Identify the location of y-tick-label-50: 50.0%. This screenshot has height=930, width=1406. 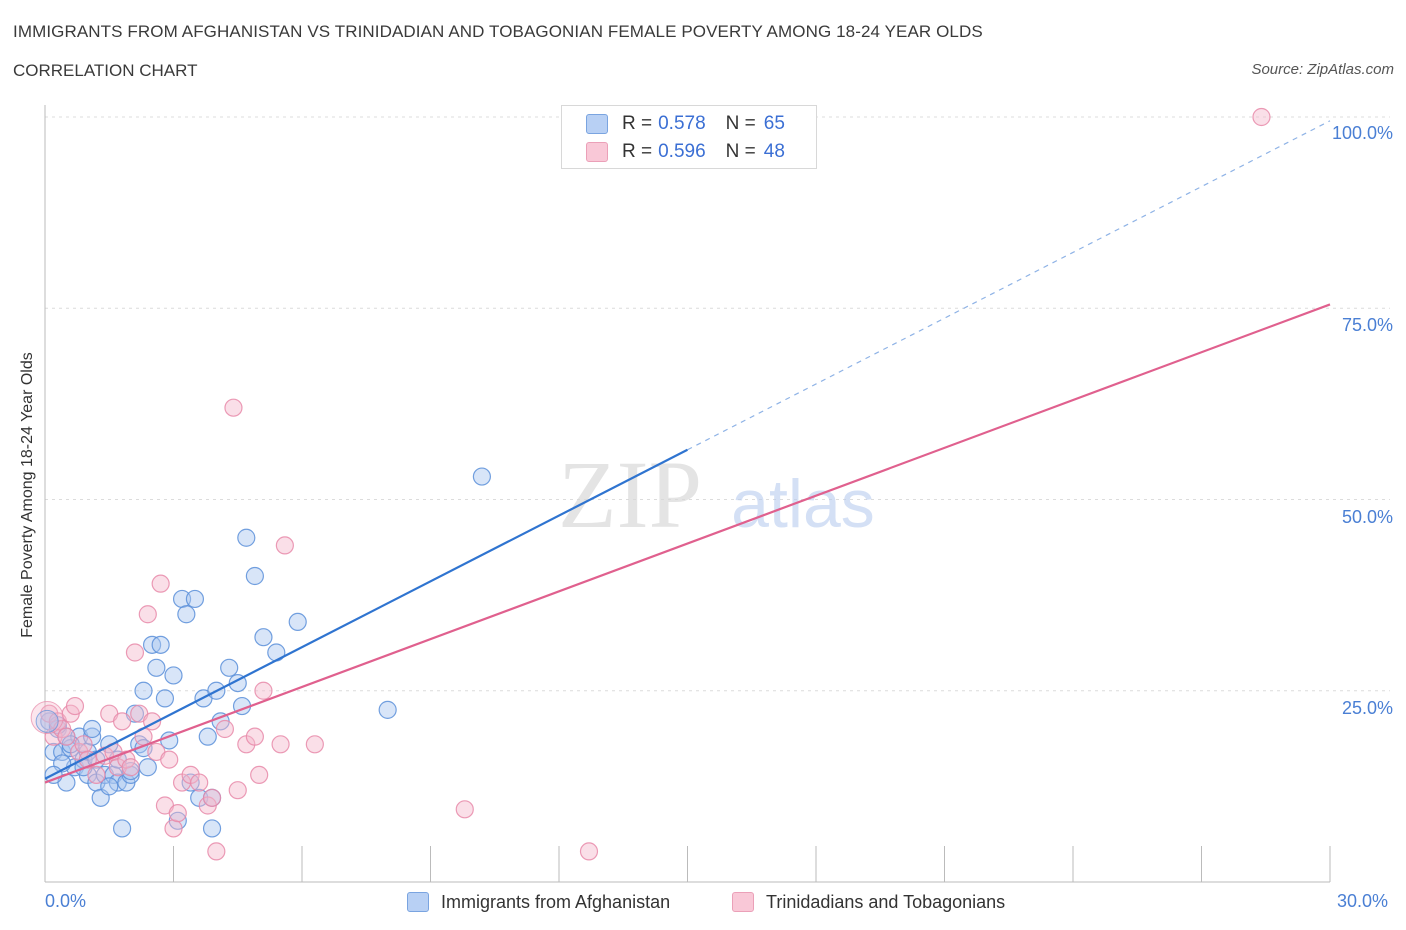
(1367, 517).